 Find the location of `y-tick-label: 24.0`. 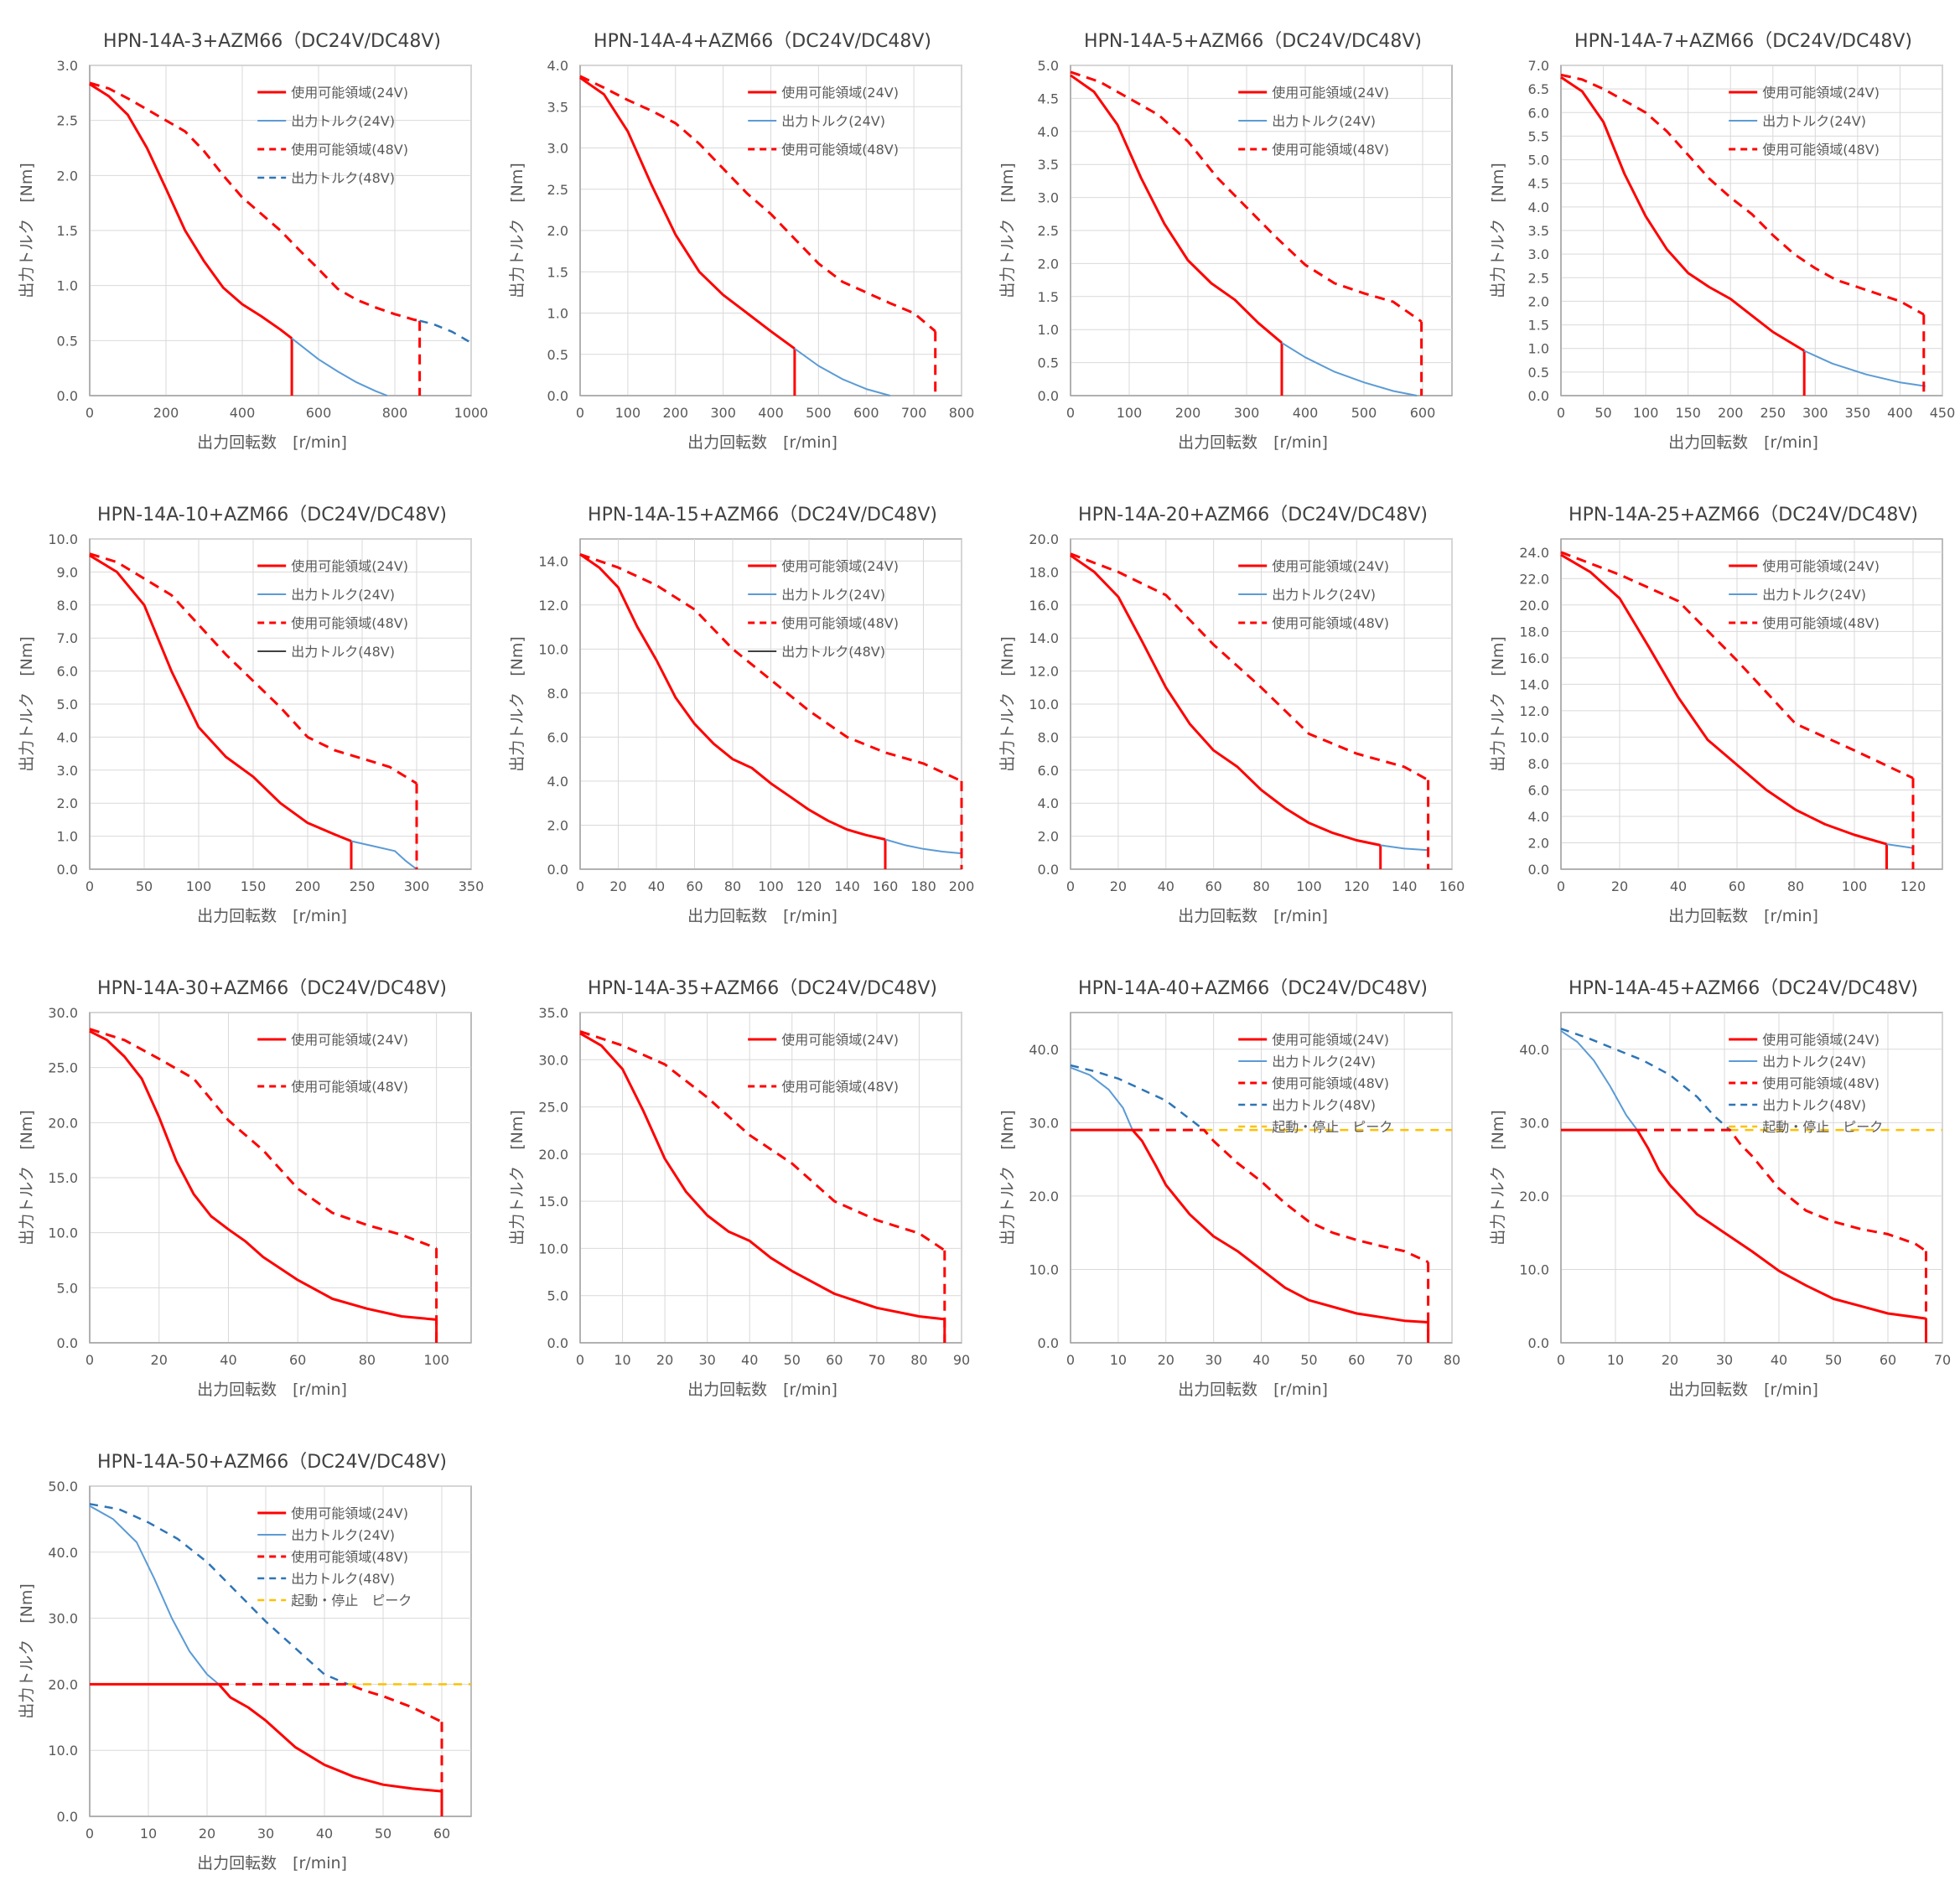

y-tick-label: 24.0 is located at coordinates (1534, 553).